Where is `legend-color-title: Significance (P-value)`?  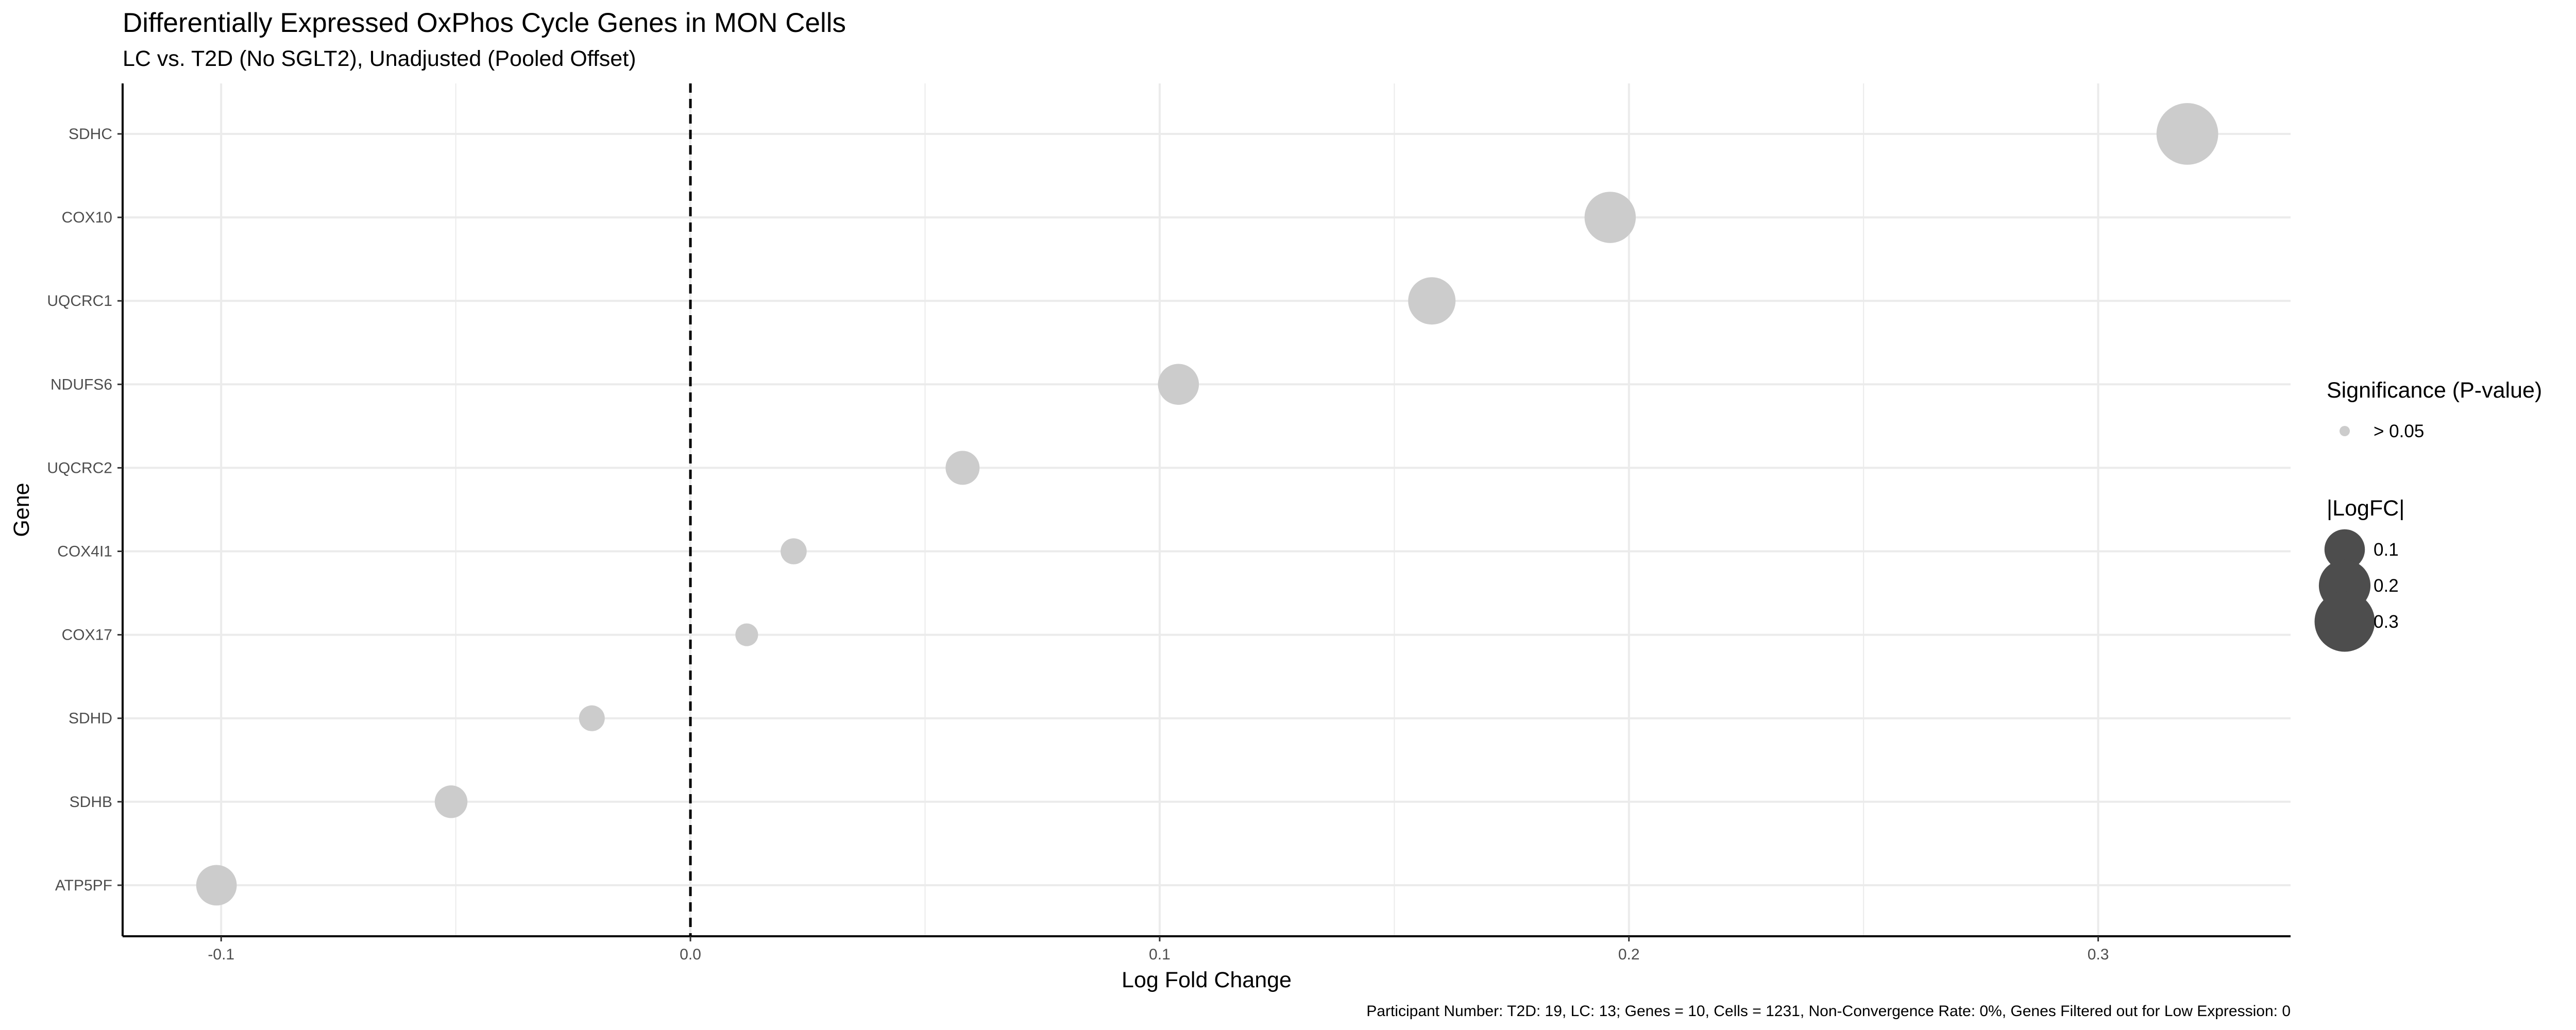 legend-color-title: Significance (P-value) is located at coordinates (2434, 390).